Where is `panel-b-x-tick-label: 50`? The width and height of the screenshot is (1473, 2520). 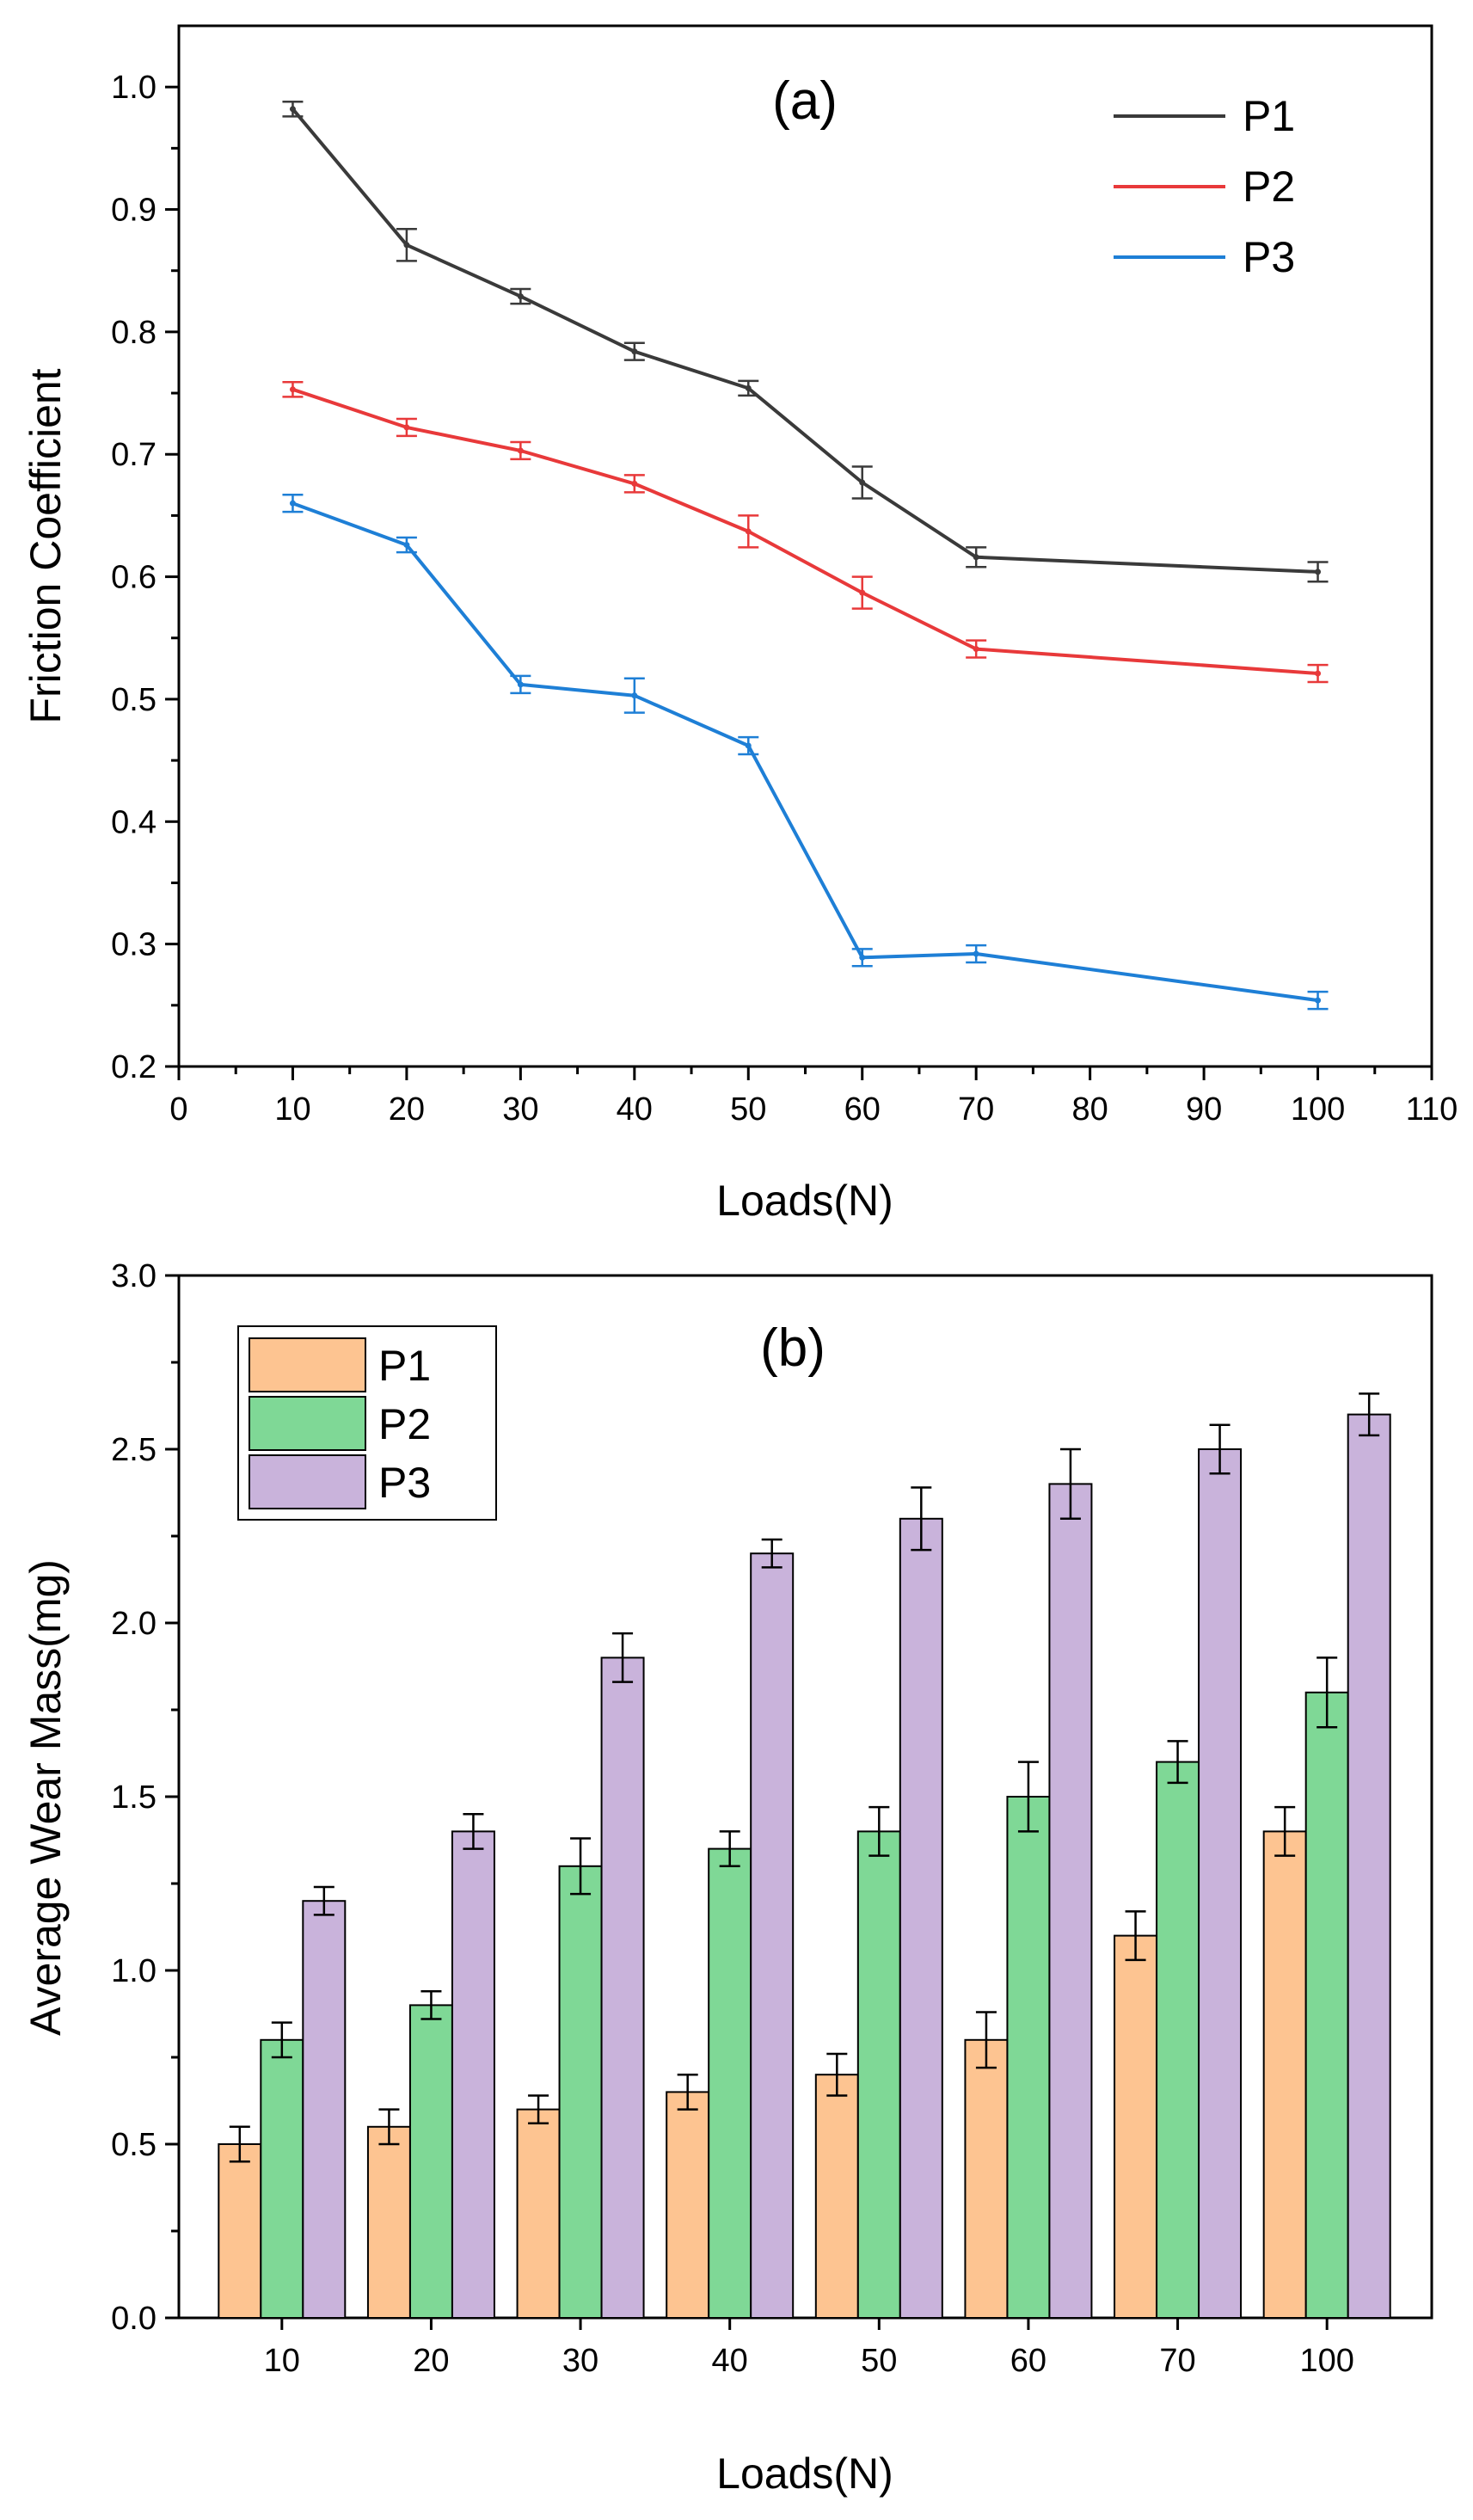
panel-b-x-tick-label: 50 is located at coordinates (879, 2361).